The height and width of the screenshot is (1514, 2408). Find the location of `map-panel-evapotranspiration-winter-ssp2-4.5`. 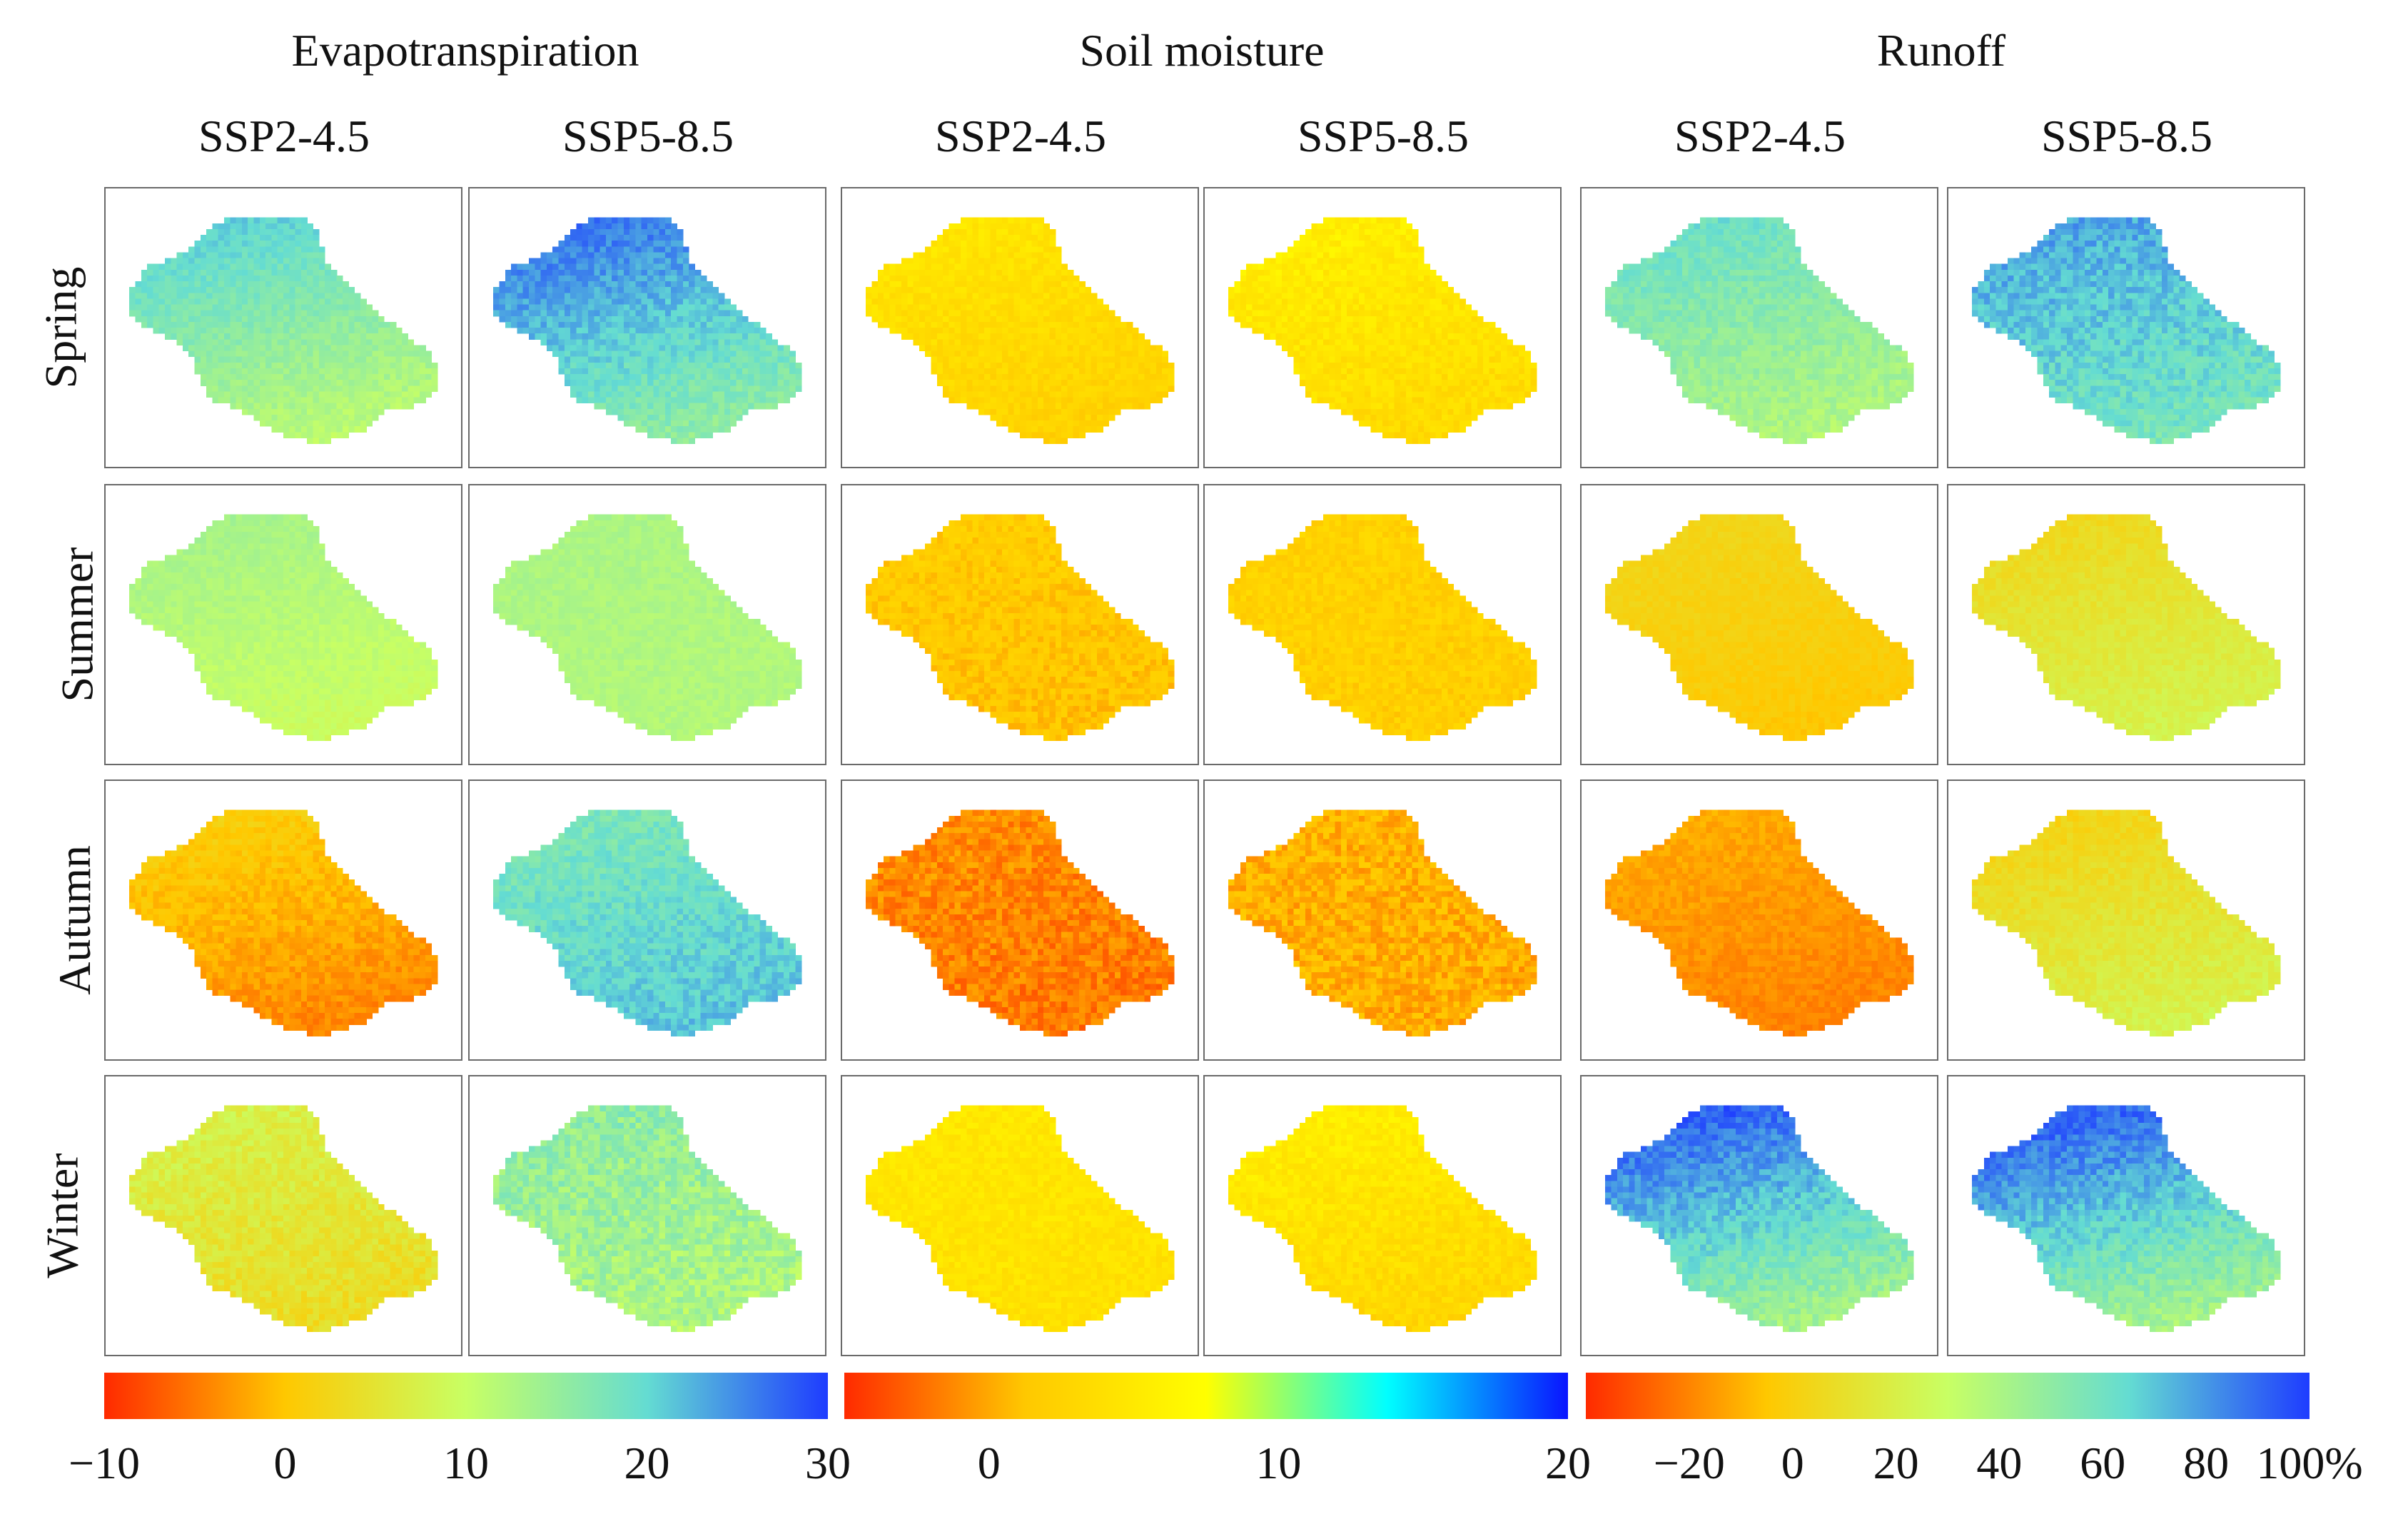

map-panel-evapotranspiration-winter-ssp2-4.5 is located at coordinates (283, 1215).